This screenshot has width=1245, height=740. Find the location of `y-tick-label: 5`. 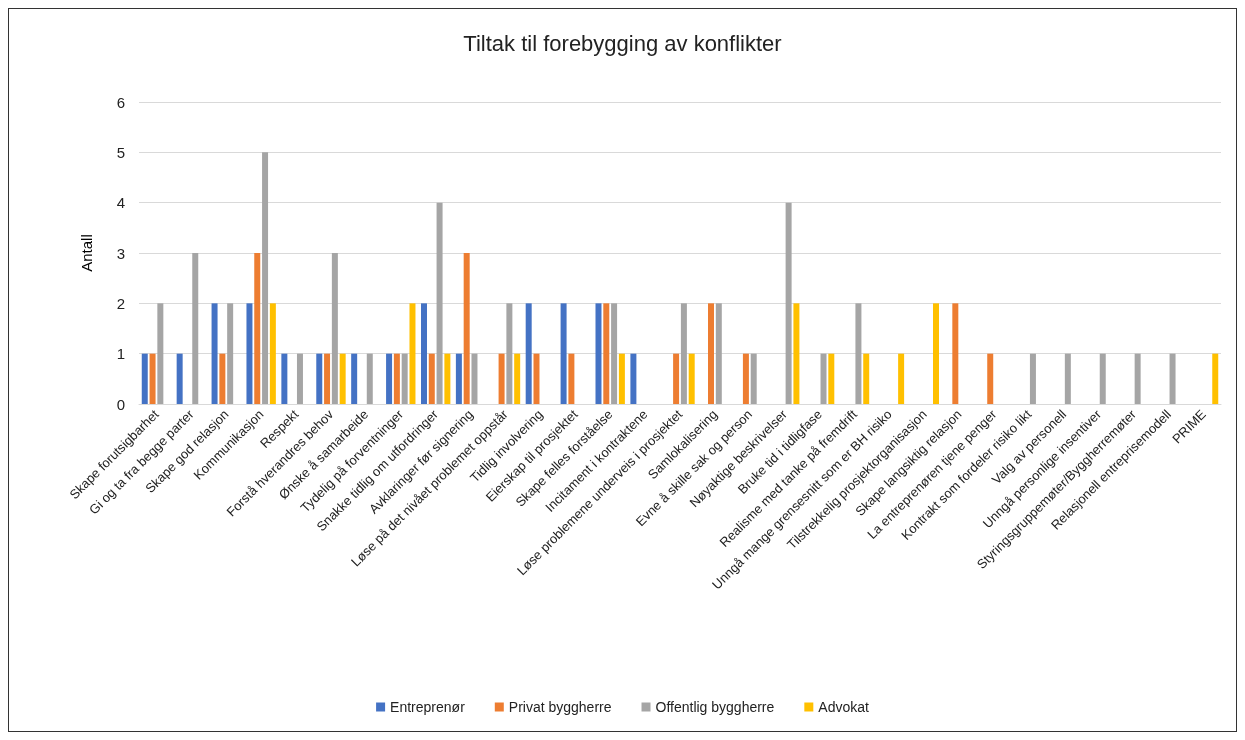

y-tick-label: 5 is located at coordinates (120, 152).